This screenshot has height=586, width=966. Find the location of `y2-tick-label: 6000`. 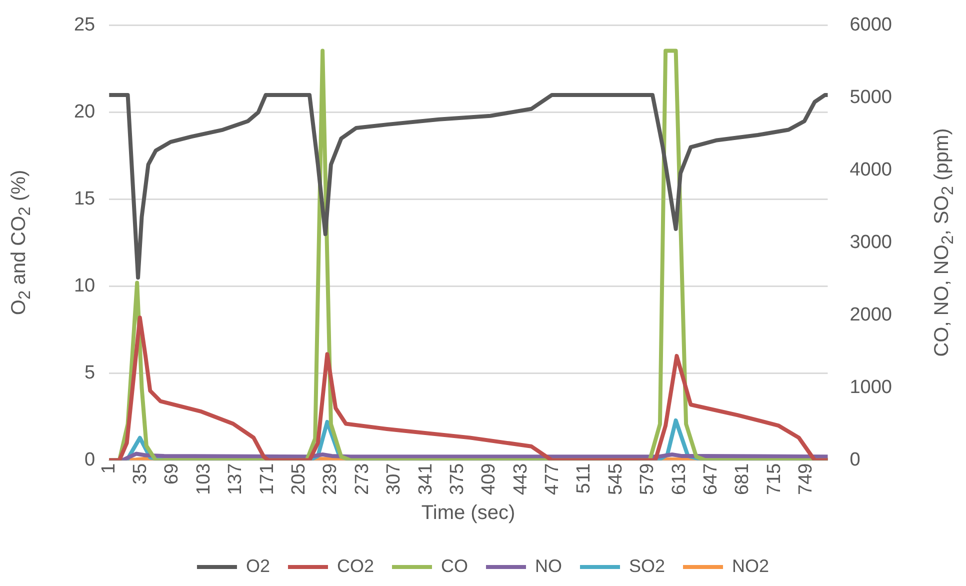

y2-tick-label: 6000 is located at coordinates (871, 25).